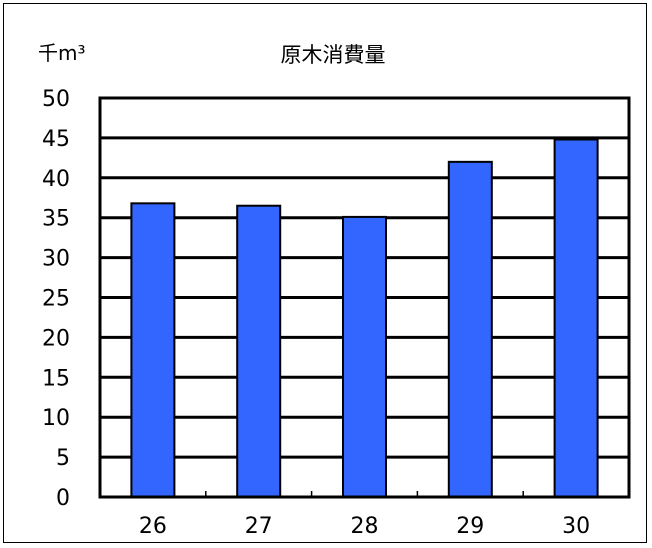  I want to click on y-tick-label: 45, so click(56, 139).